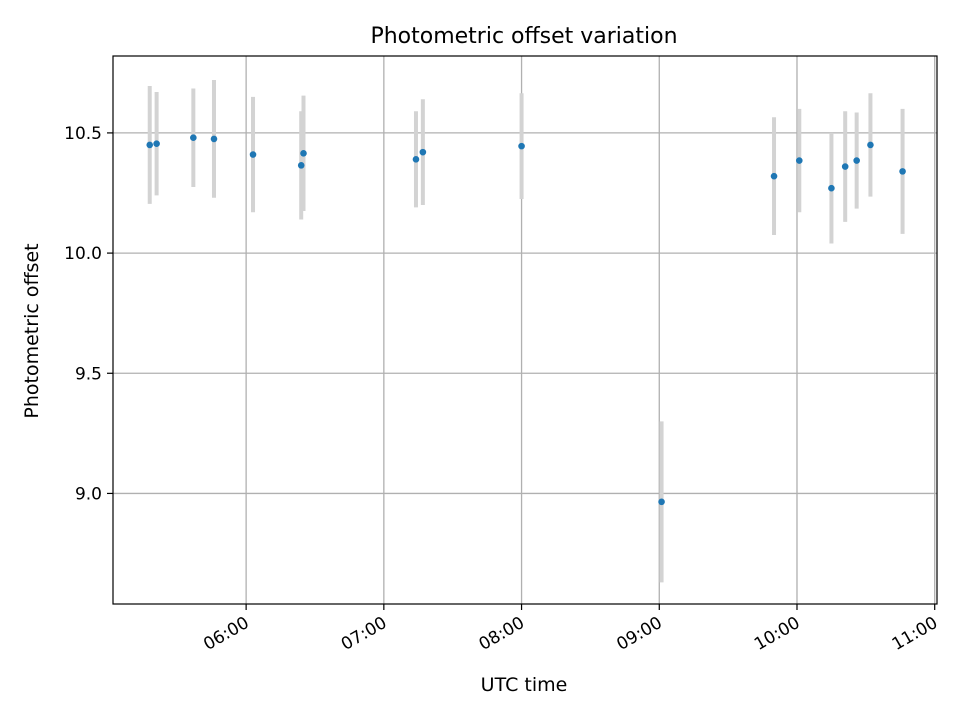  Describe the element at coordinates (83, 254) in the screenshot. I see `y-tick-label: 10.0` at that location.